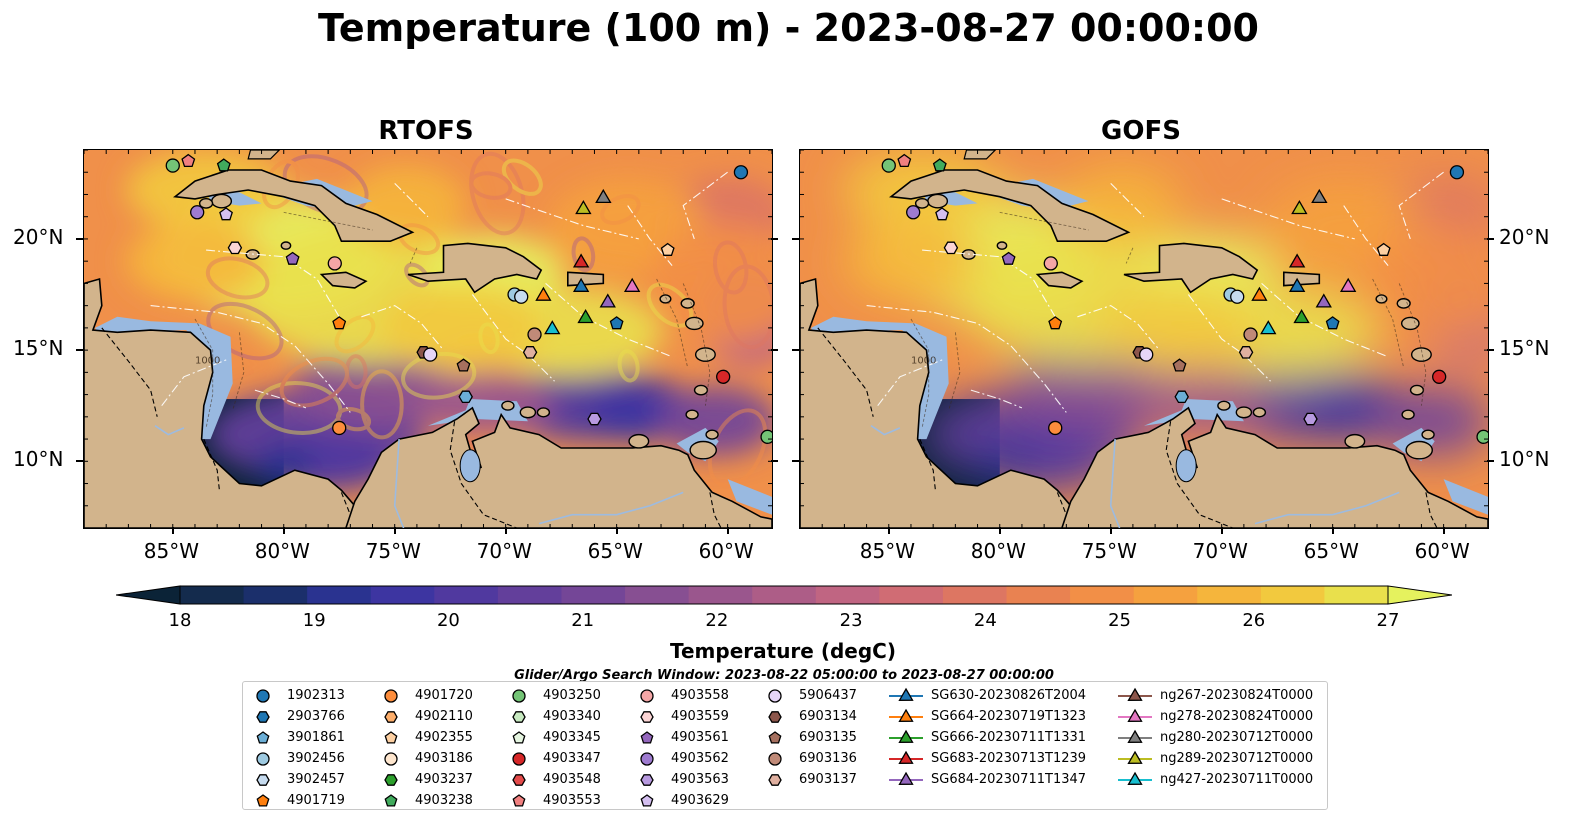 This screenshot has height=827, width=1577. What do you see at coordinates (1419, 595) in the screenshot?
I see `colorbar-max-extension` at bounding box center [1419, 595].